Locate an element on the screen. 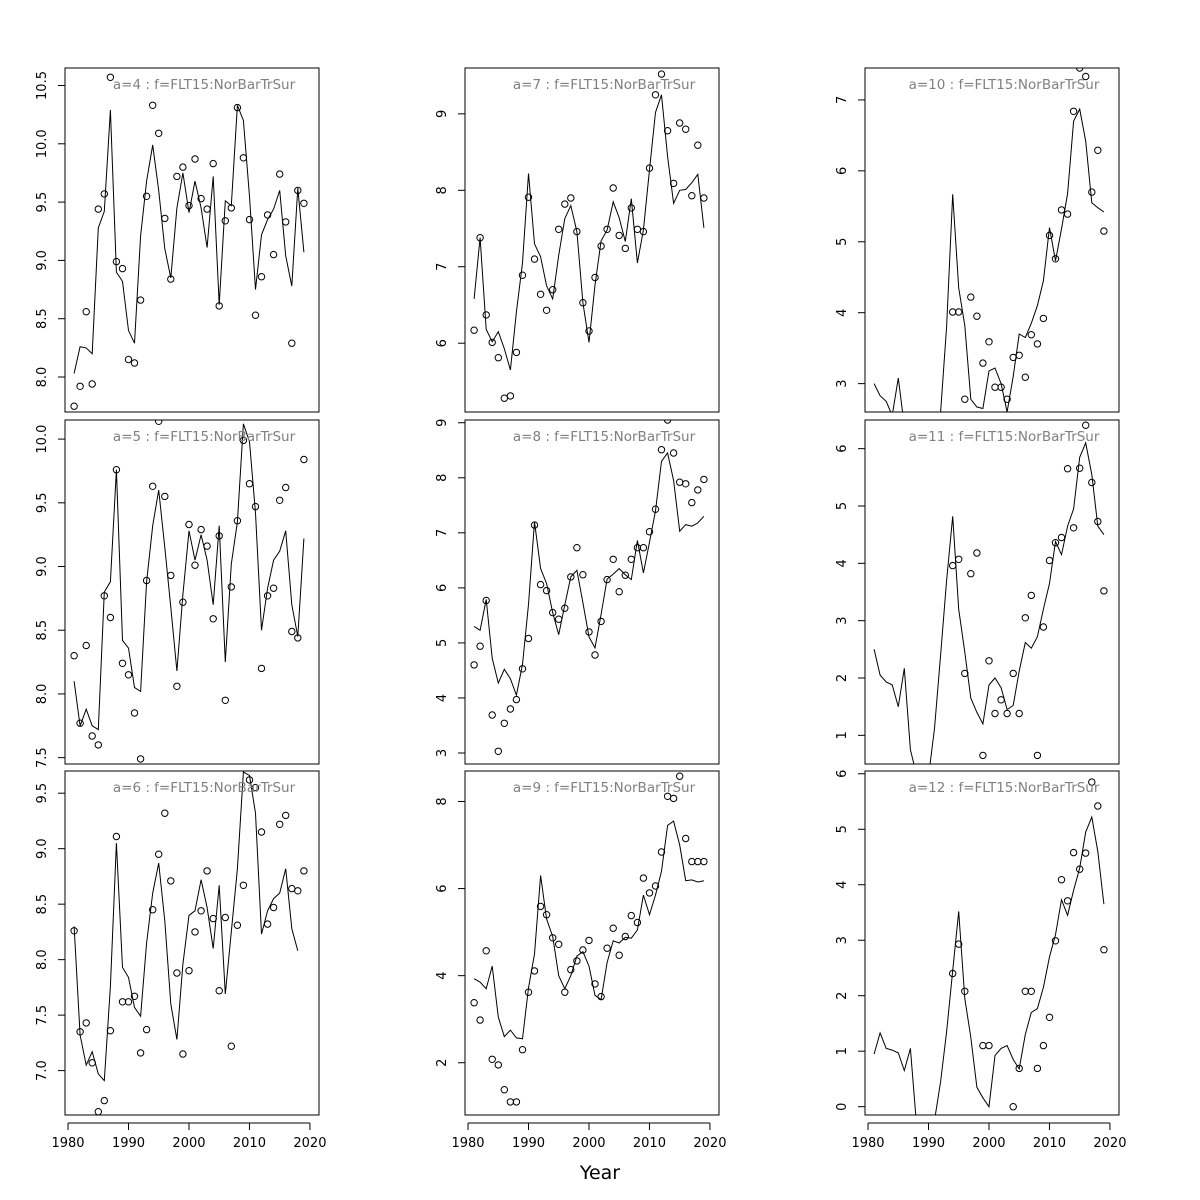 This screenshot has width=1200, height=1200. x-axis-label: Year is located at coordinates (599, 1173).